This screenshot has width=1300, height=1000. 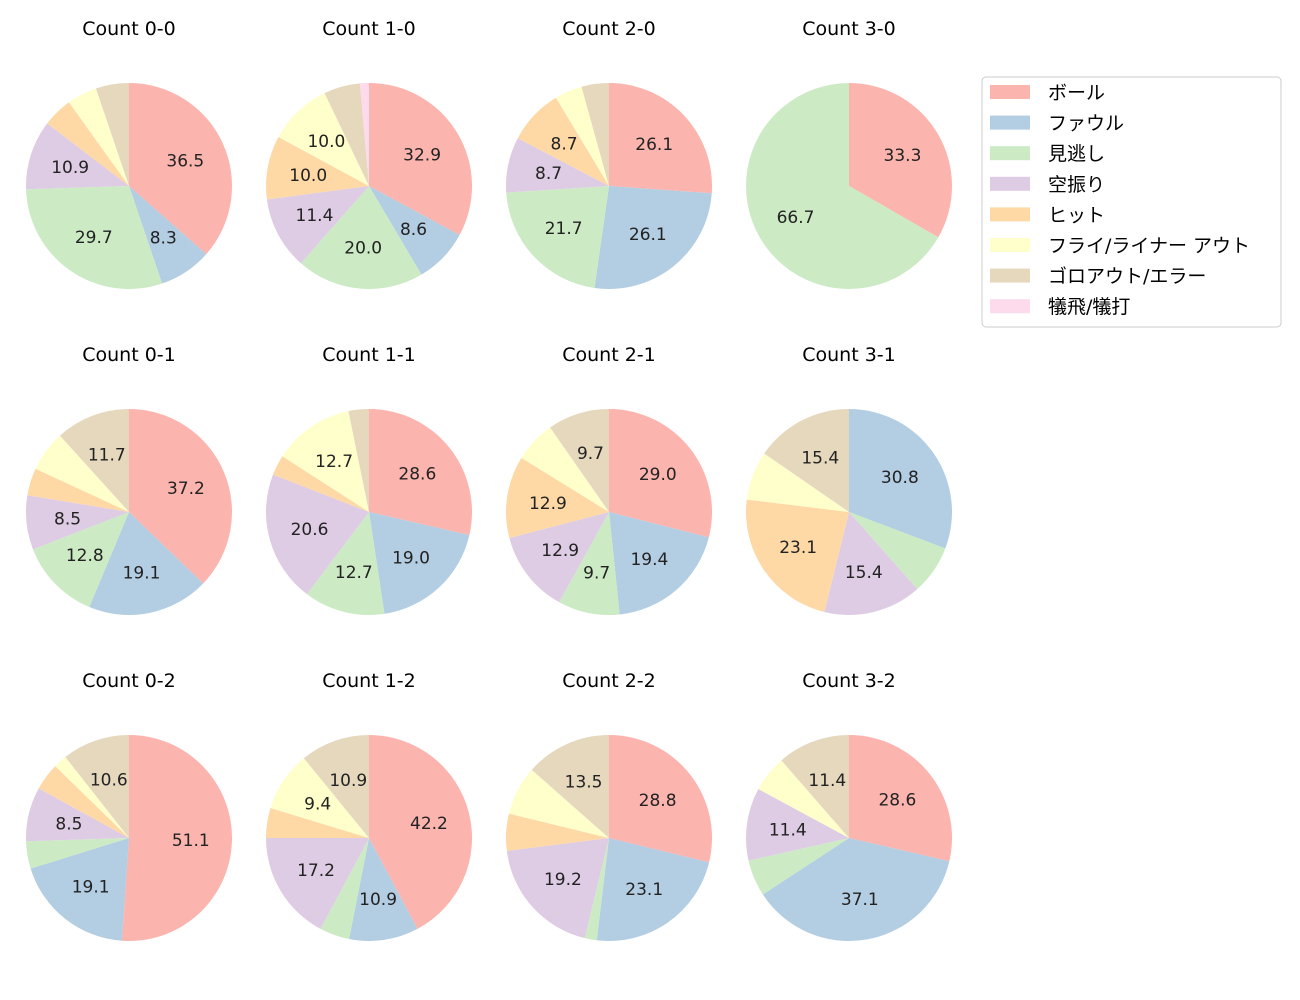 I want to click on pie-count-3-1: Count 3-1 30.8 15.4 23.1 15.4, so click(x=849, y=479).